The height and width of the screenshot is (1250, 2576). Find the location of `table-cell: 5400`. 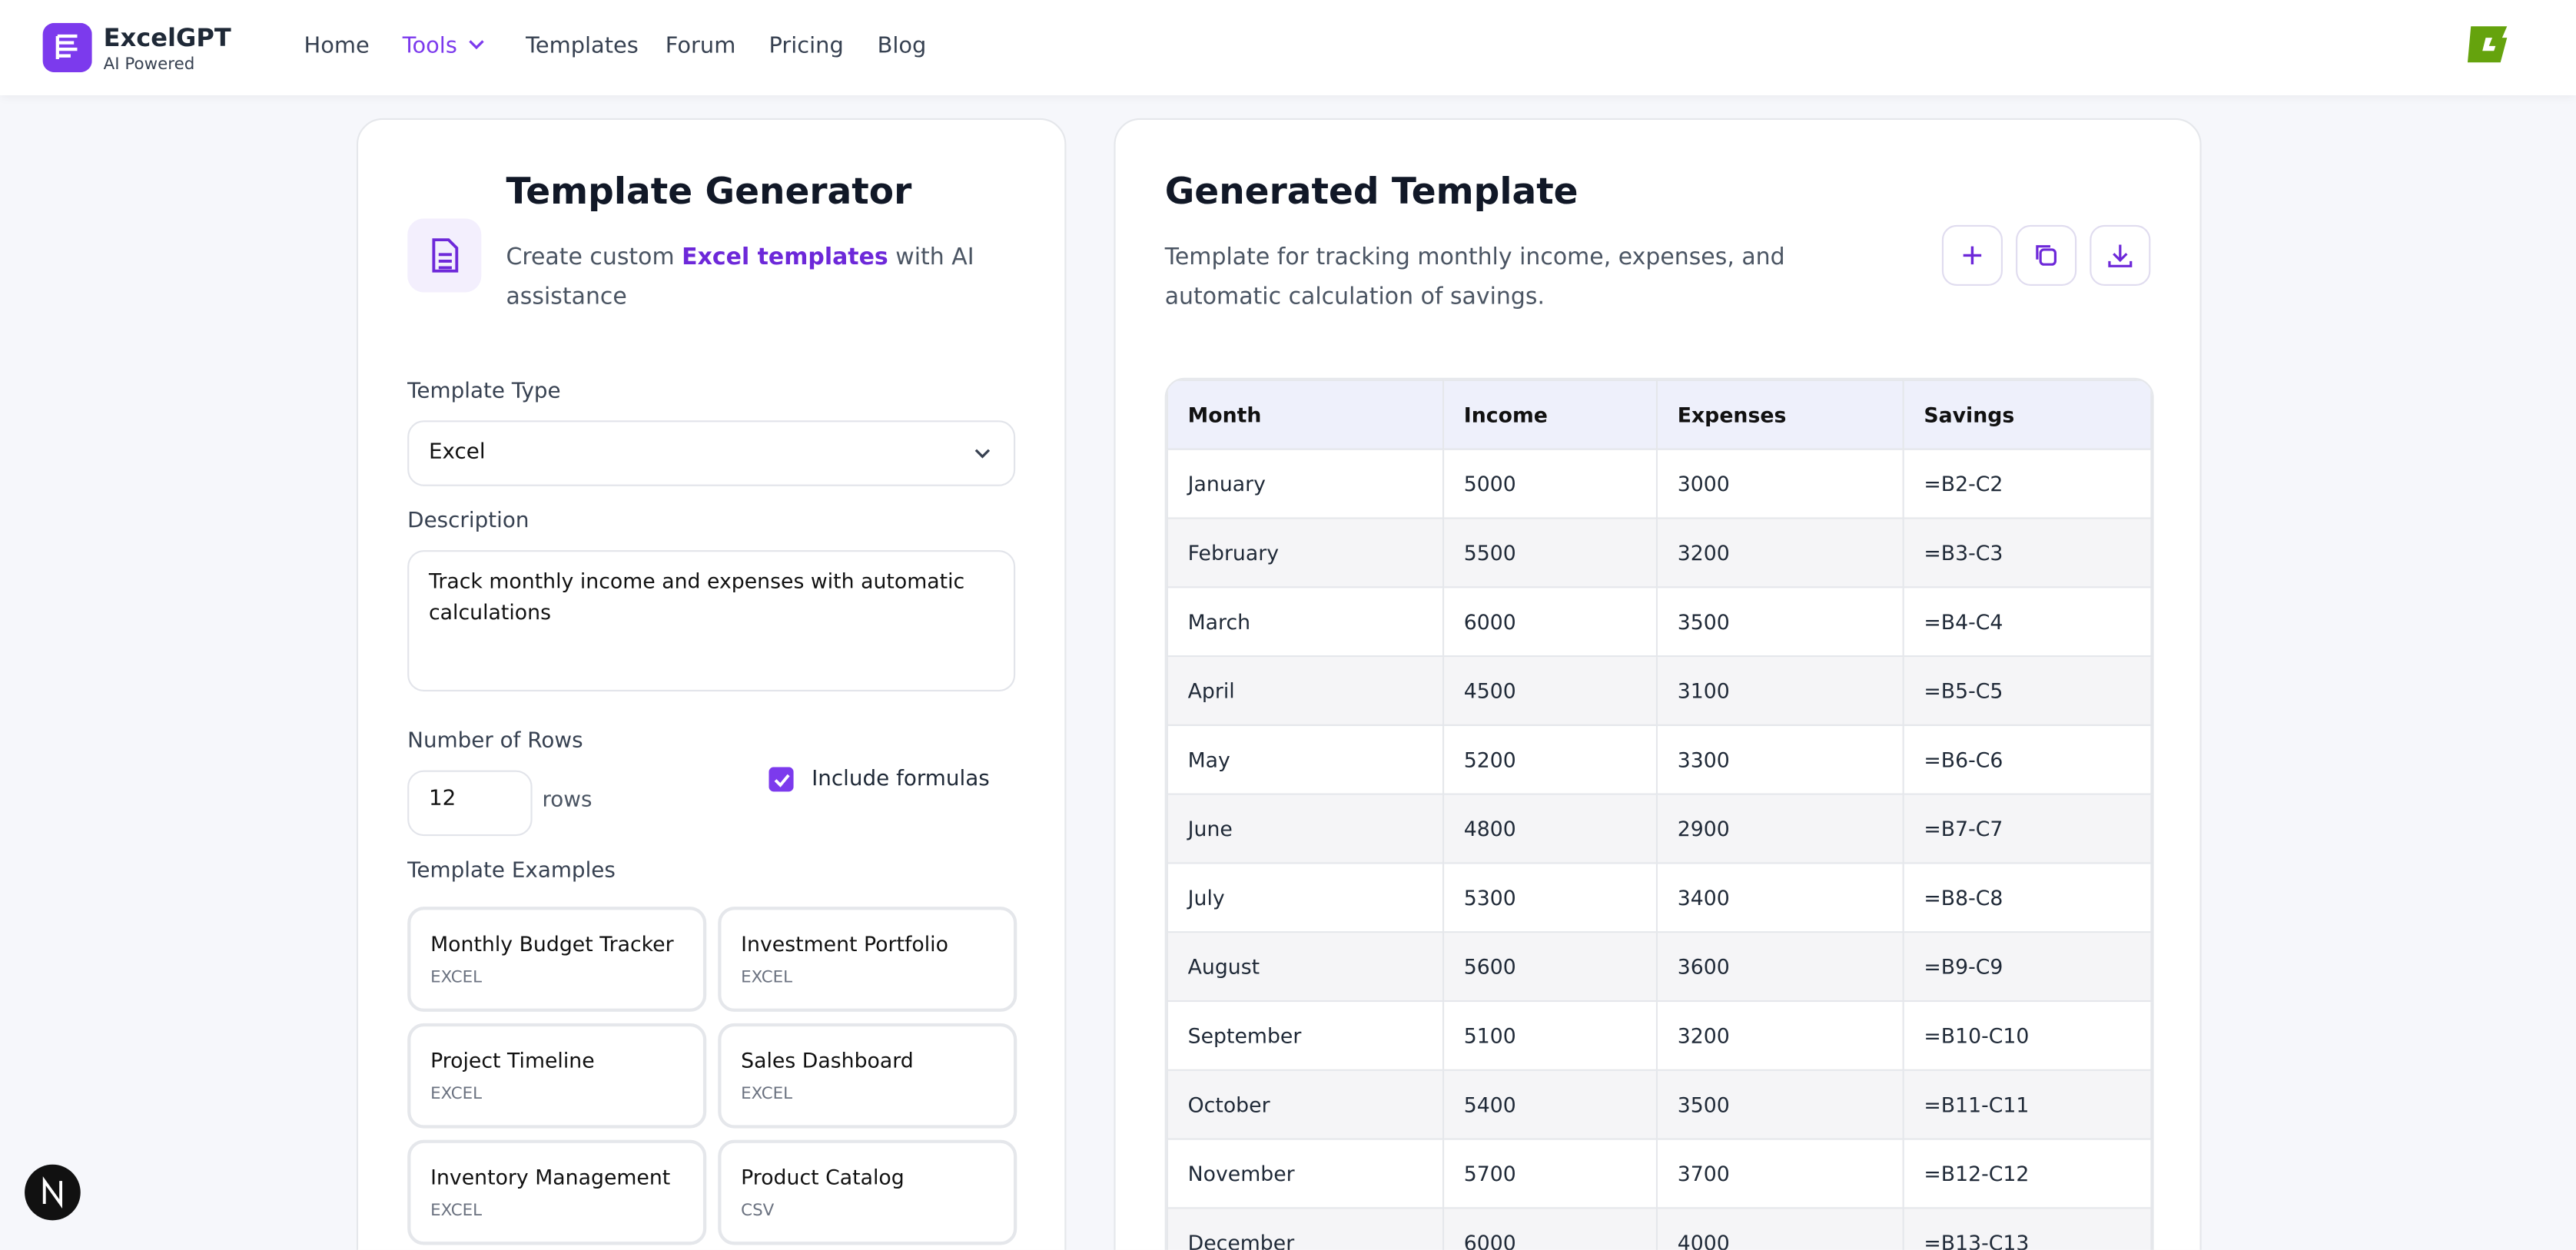

table-cell: 5400 is located at coordinates (1550, 1104).